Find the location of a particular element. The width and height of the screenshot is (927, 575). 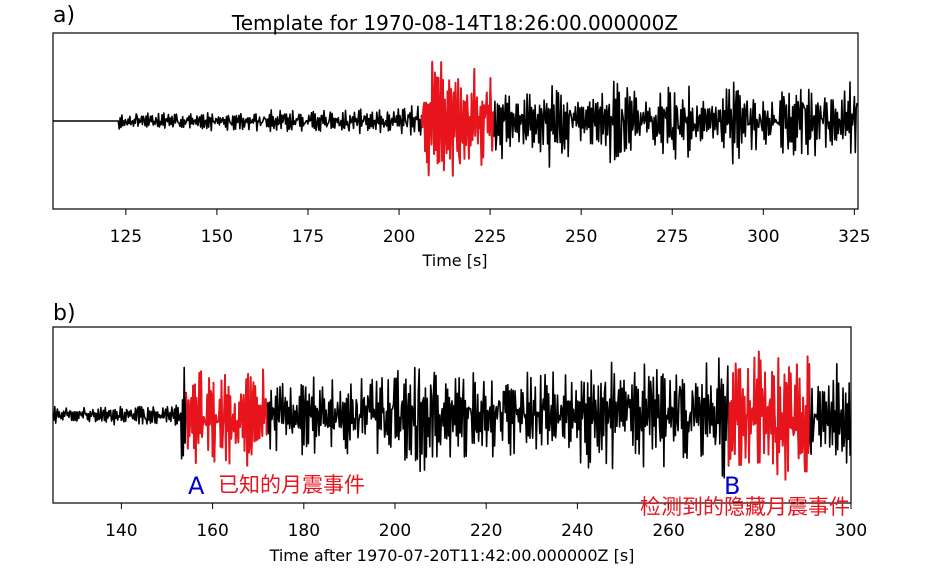

x-tick-label: 225 is located at coordinates (490, 237).